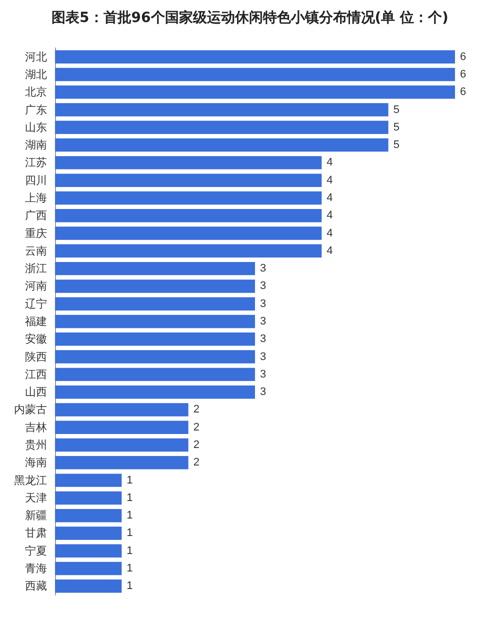 This screenshot has height=633, width=500. Describe the element at coordinates (30, 480) in the screenshot. I see `y-tick-label: 黑龙江` at that location.